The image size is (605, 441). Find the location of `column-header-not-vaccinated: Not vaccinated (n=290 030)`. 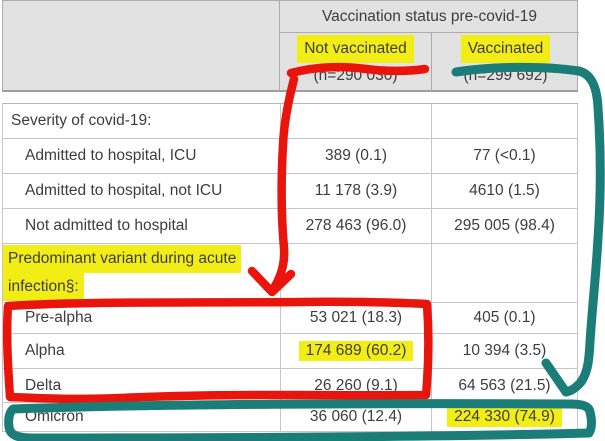

column-header-not-vaccinated: Not vaccinated (n=290 030) is located at coordinates (355, 62).